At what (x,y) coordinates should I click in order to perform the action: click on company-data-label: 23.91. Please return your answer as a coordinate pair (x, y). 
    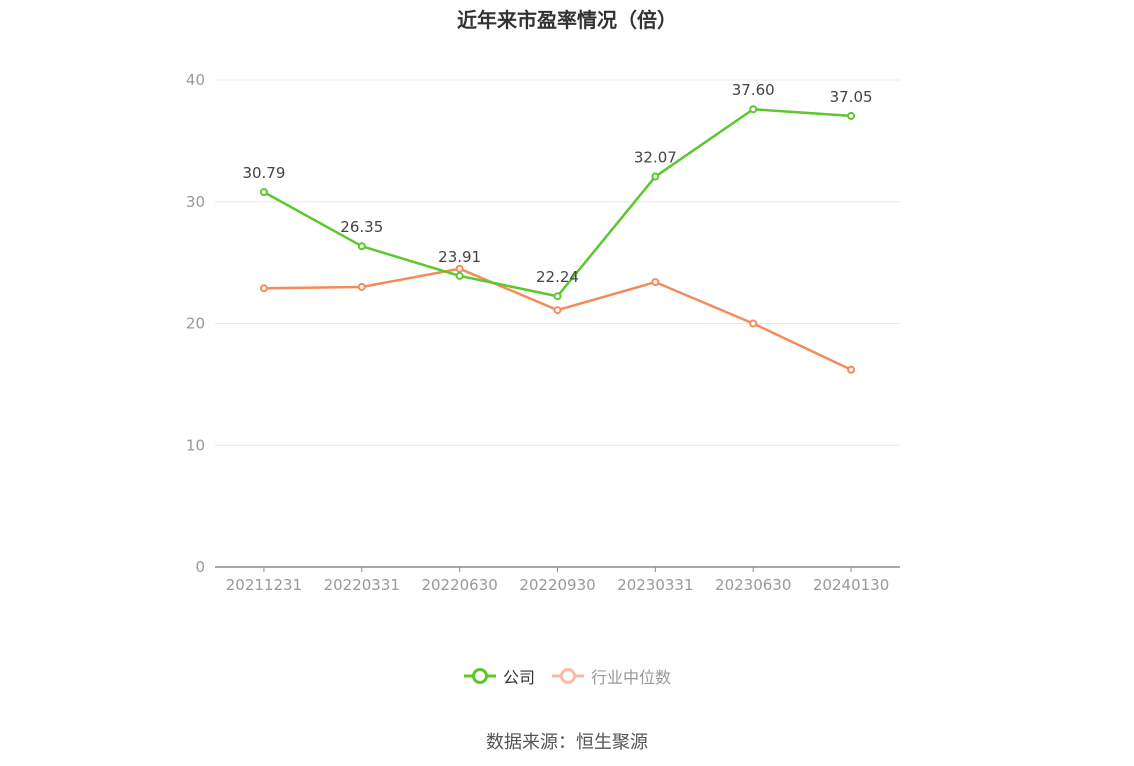
    Looking at the image, I should click on (459, 257).